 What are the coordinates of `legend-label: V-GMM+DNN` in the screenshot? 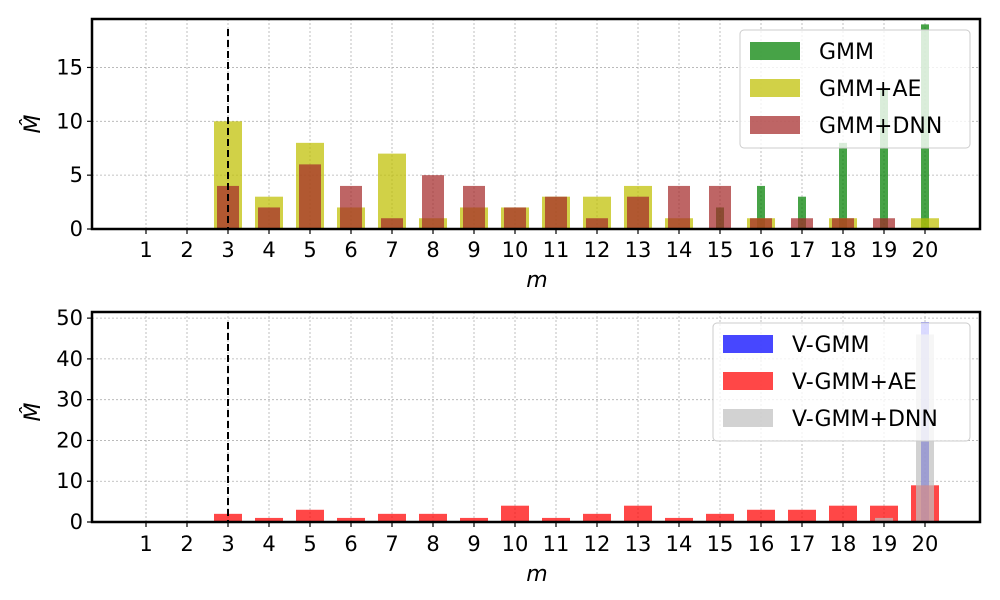 It's located at (865, 419).